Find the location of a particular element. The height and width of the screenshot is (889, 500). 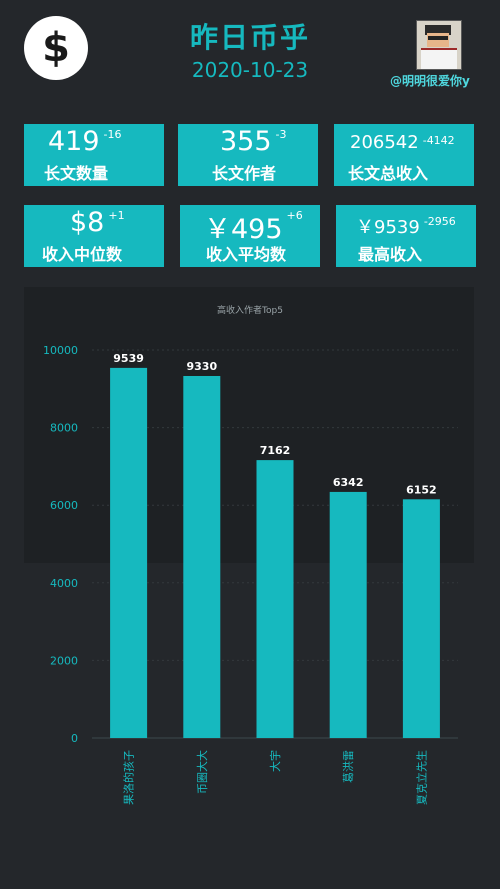

stat-card-average-income: ￥495 +6 收入平均数 is located at coordinates (250, 236).